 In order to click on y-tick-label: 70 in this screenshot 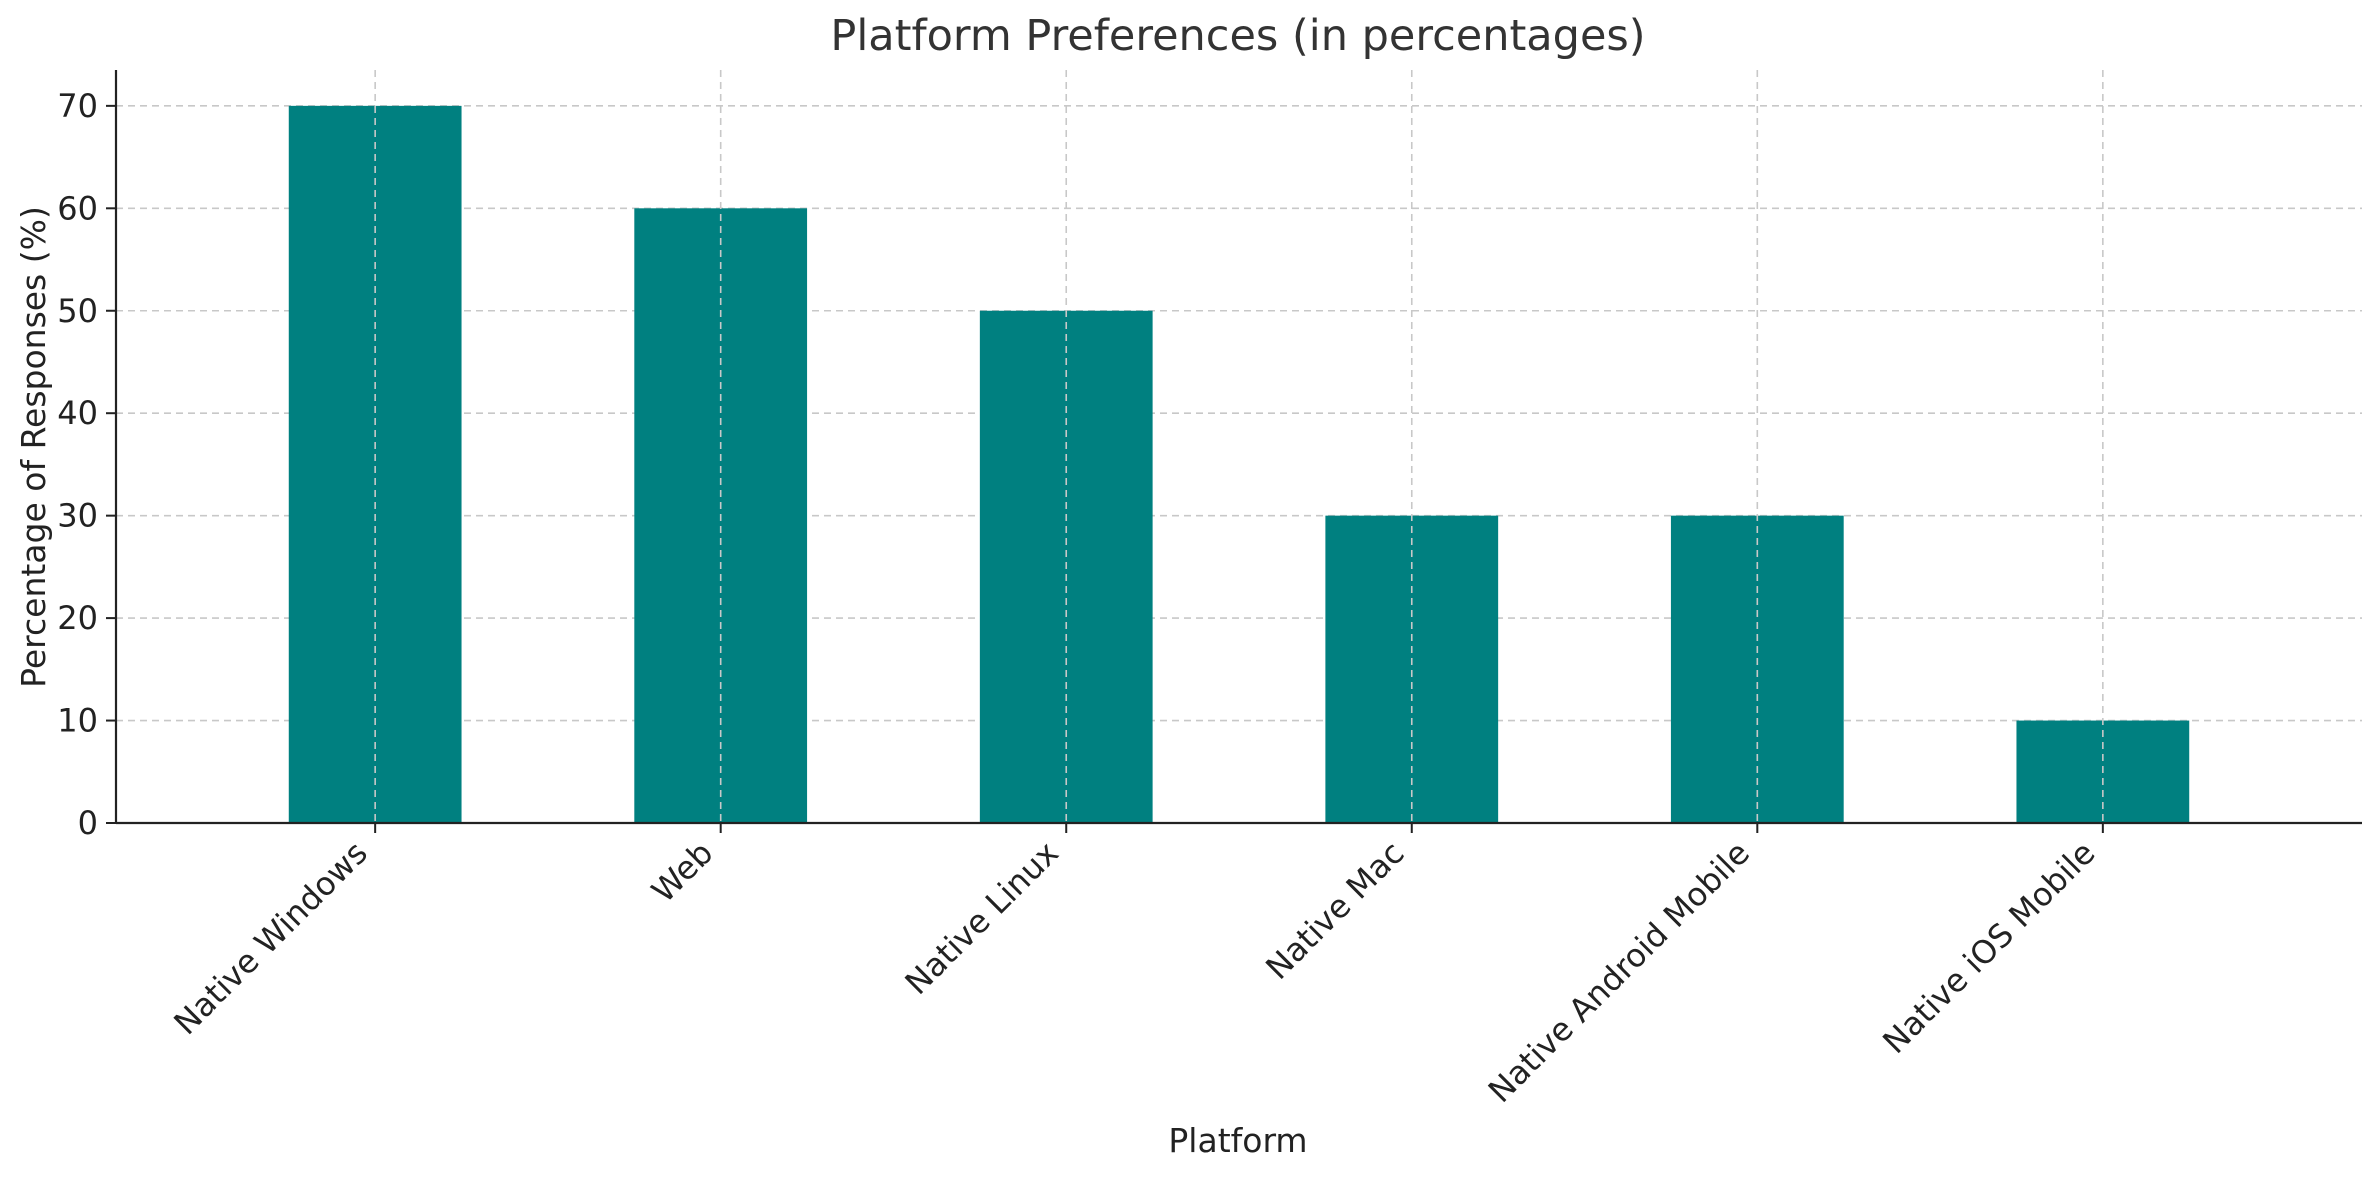, I will do `click(77, 106)`.